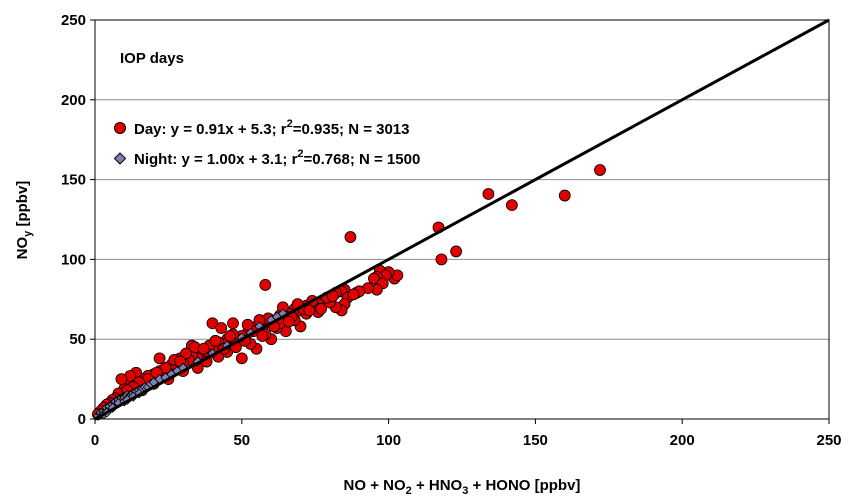 This screenshot has height=497, width=849. I want to click on y-tick-label: 150, so click(73, 180).